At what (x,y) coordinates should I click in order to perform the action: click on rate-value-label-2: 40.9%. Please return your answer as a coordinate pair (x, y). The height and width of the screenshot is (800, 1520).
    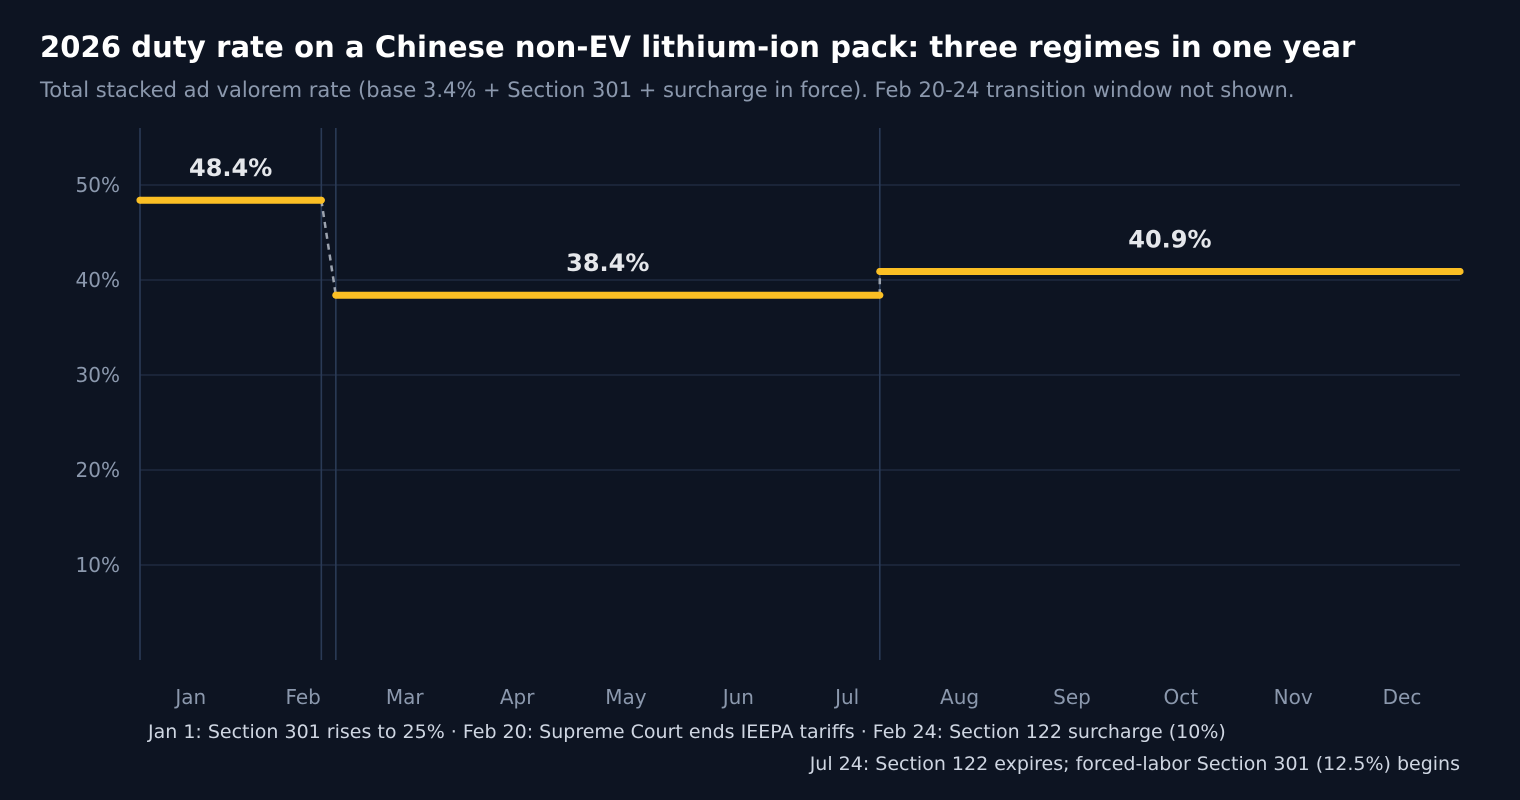
    Looking at the image, I should click on (1169, 239).